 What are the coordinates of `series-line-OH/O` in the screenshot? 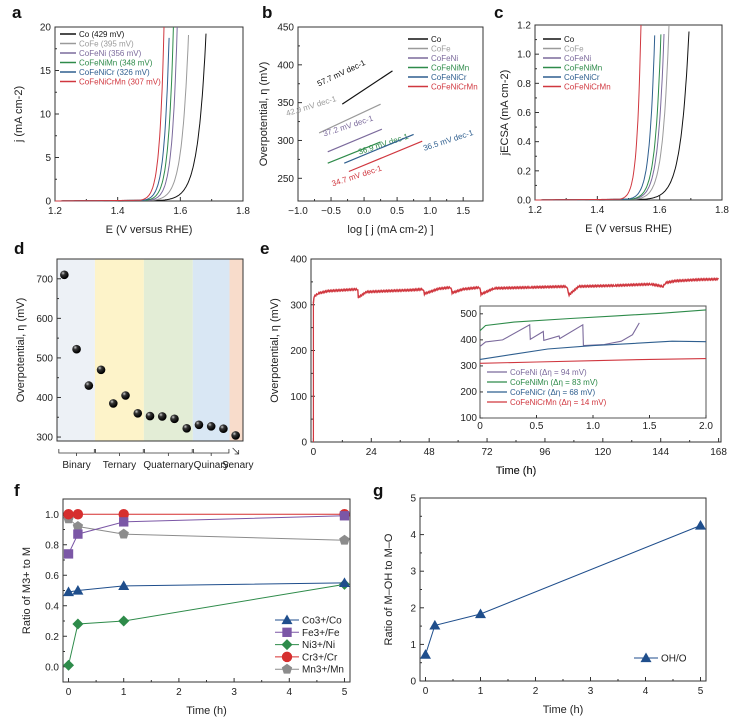 It's located at (563, 590).